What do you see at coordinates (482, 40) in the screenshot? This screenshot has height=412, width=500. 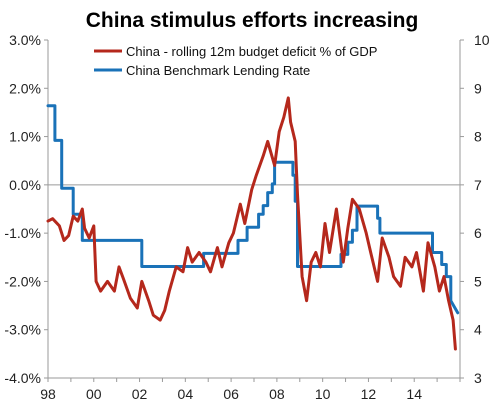 I see `y-right-tick-label: 10` at bounding box center [482, 40].